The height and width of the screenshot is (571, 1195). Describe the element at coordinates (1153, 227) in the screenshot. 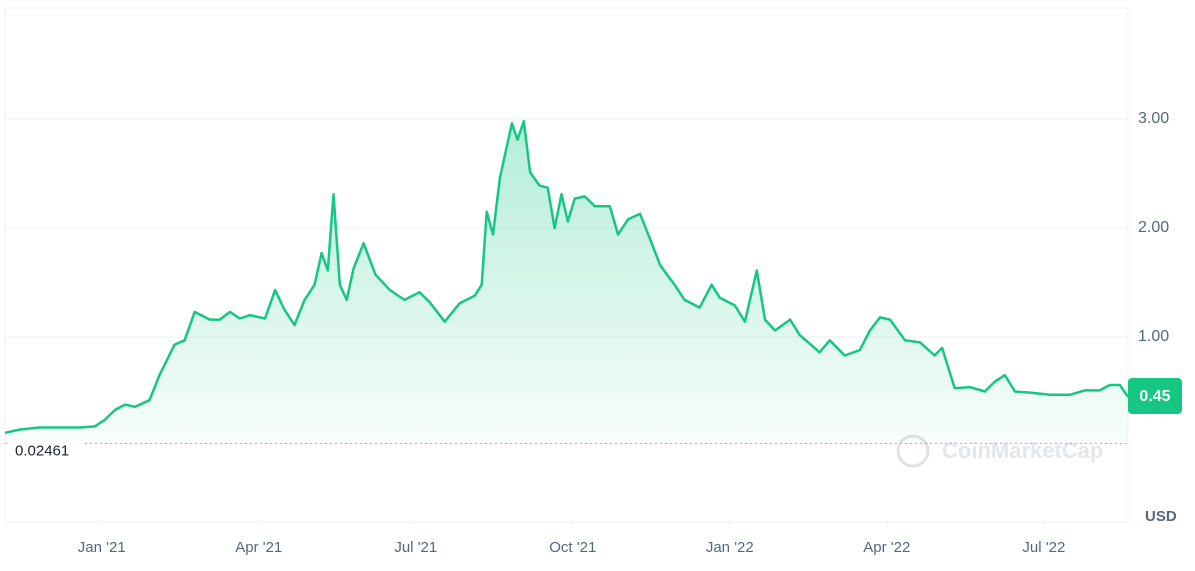

I see `y-tick-label: 2.00` at that location.